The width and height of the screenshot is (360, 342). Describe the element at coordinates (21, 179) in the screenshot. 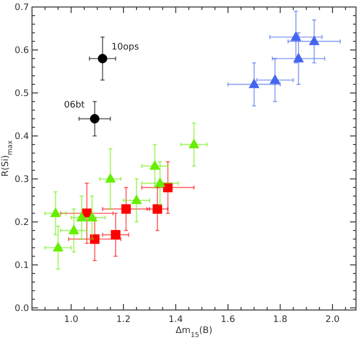

I see `y-tick-label: 0.3` at that location.